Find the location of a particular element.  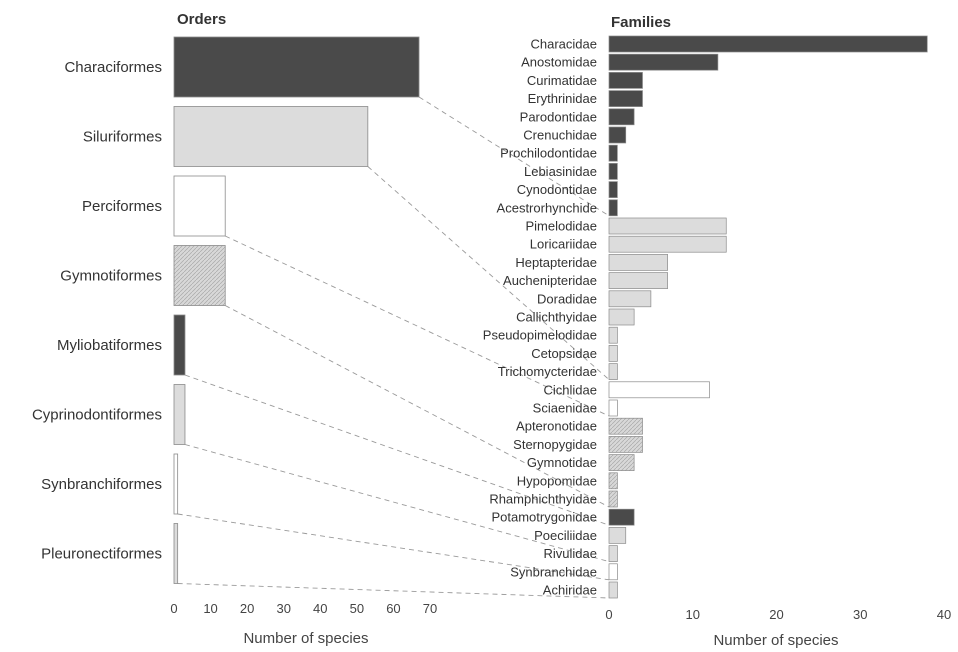

label-family-auchenipteridae: Auchenipteridae is located at coordinates (550, 280).